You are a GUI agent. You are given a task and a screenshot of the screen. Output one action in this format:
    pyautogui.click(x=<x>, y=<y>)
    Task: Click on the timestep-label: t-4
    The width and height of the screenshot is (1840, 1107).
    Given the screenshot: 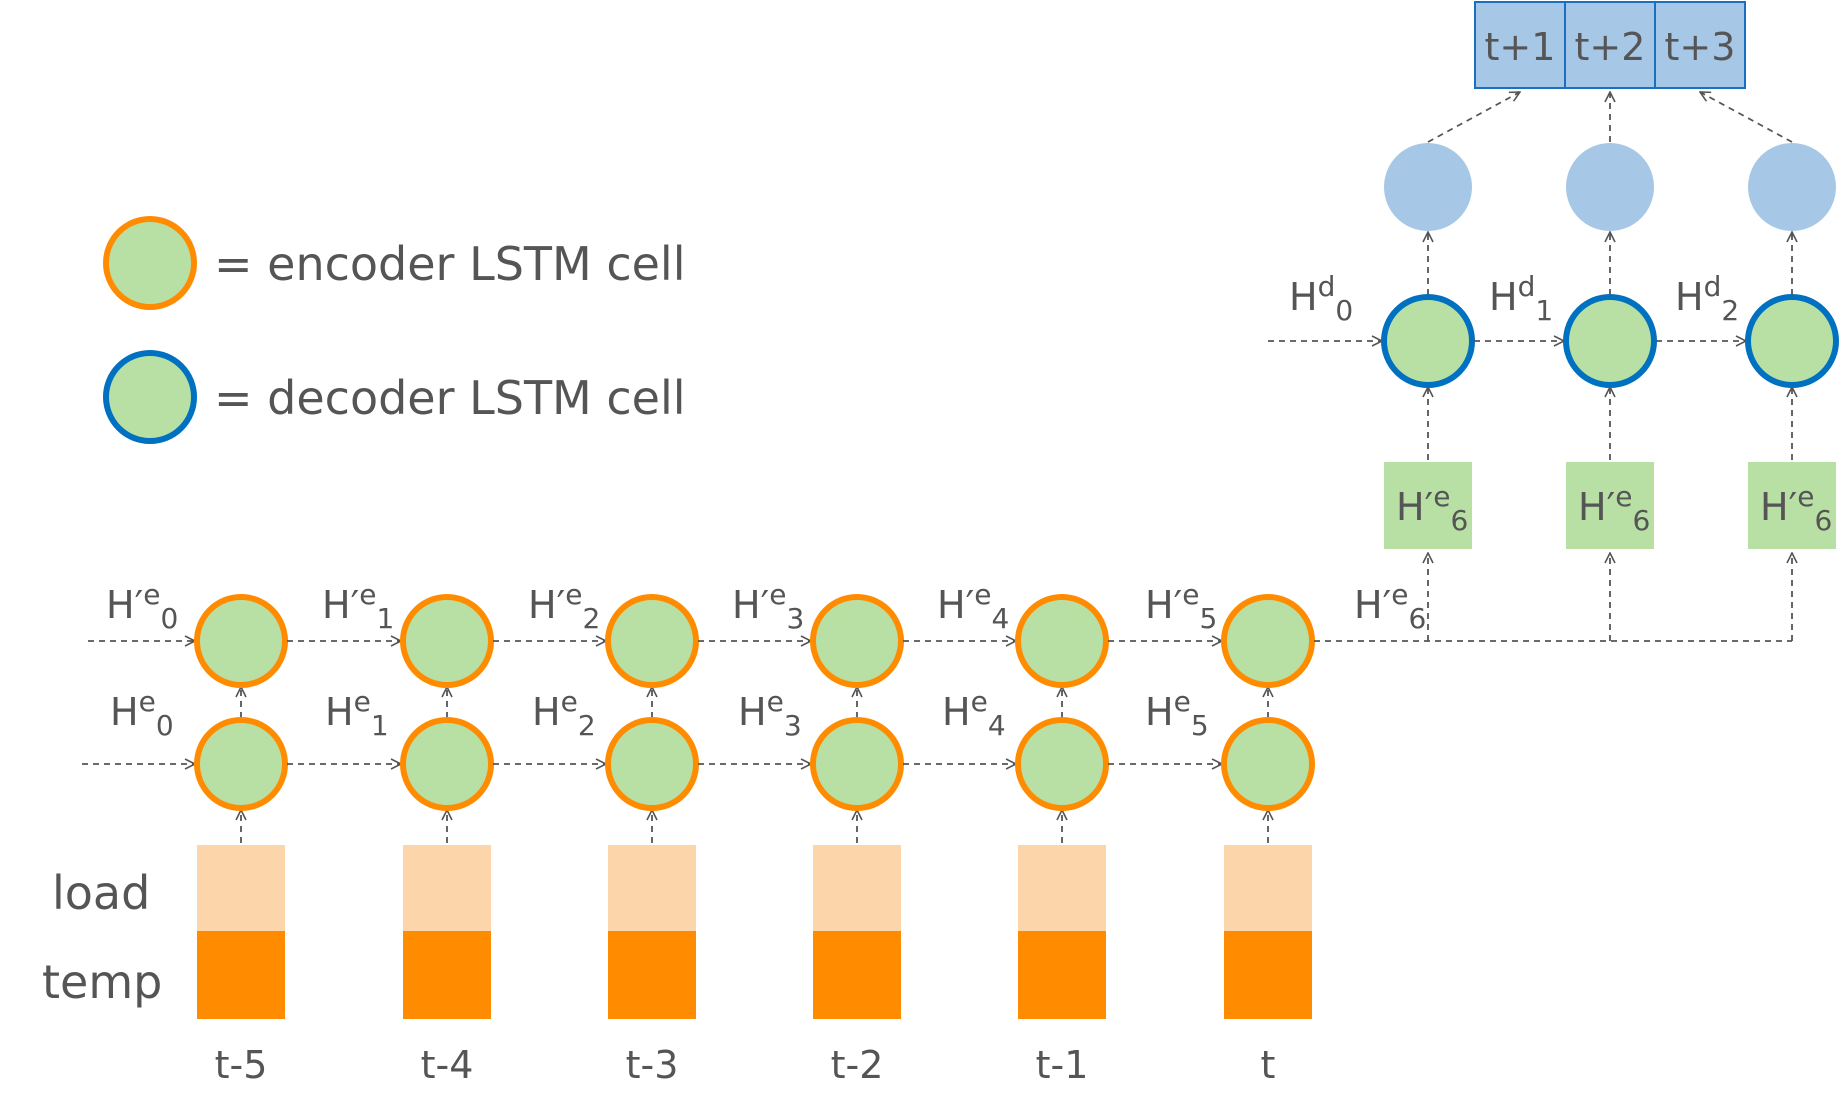 What is the action you would take?
    pyautogui.click(x=447, y=1065)
    